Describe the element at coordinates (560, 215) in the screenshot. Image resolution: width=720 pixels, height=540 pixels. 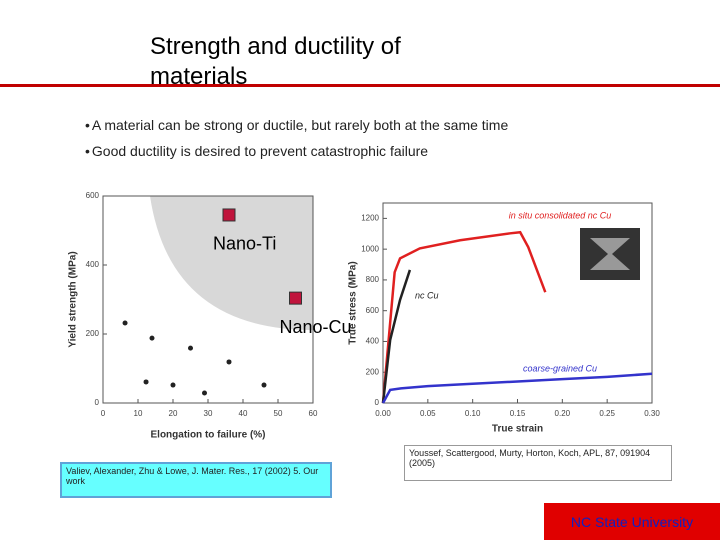
I see `series-label: in situ consolidated nc Cu` at that location.